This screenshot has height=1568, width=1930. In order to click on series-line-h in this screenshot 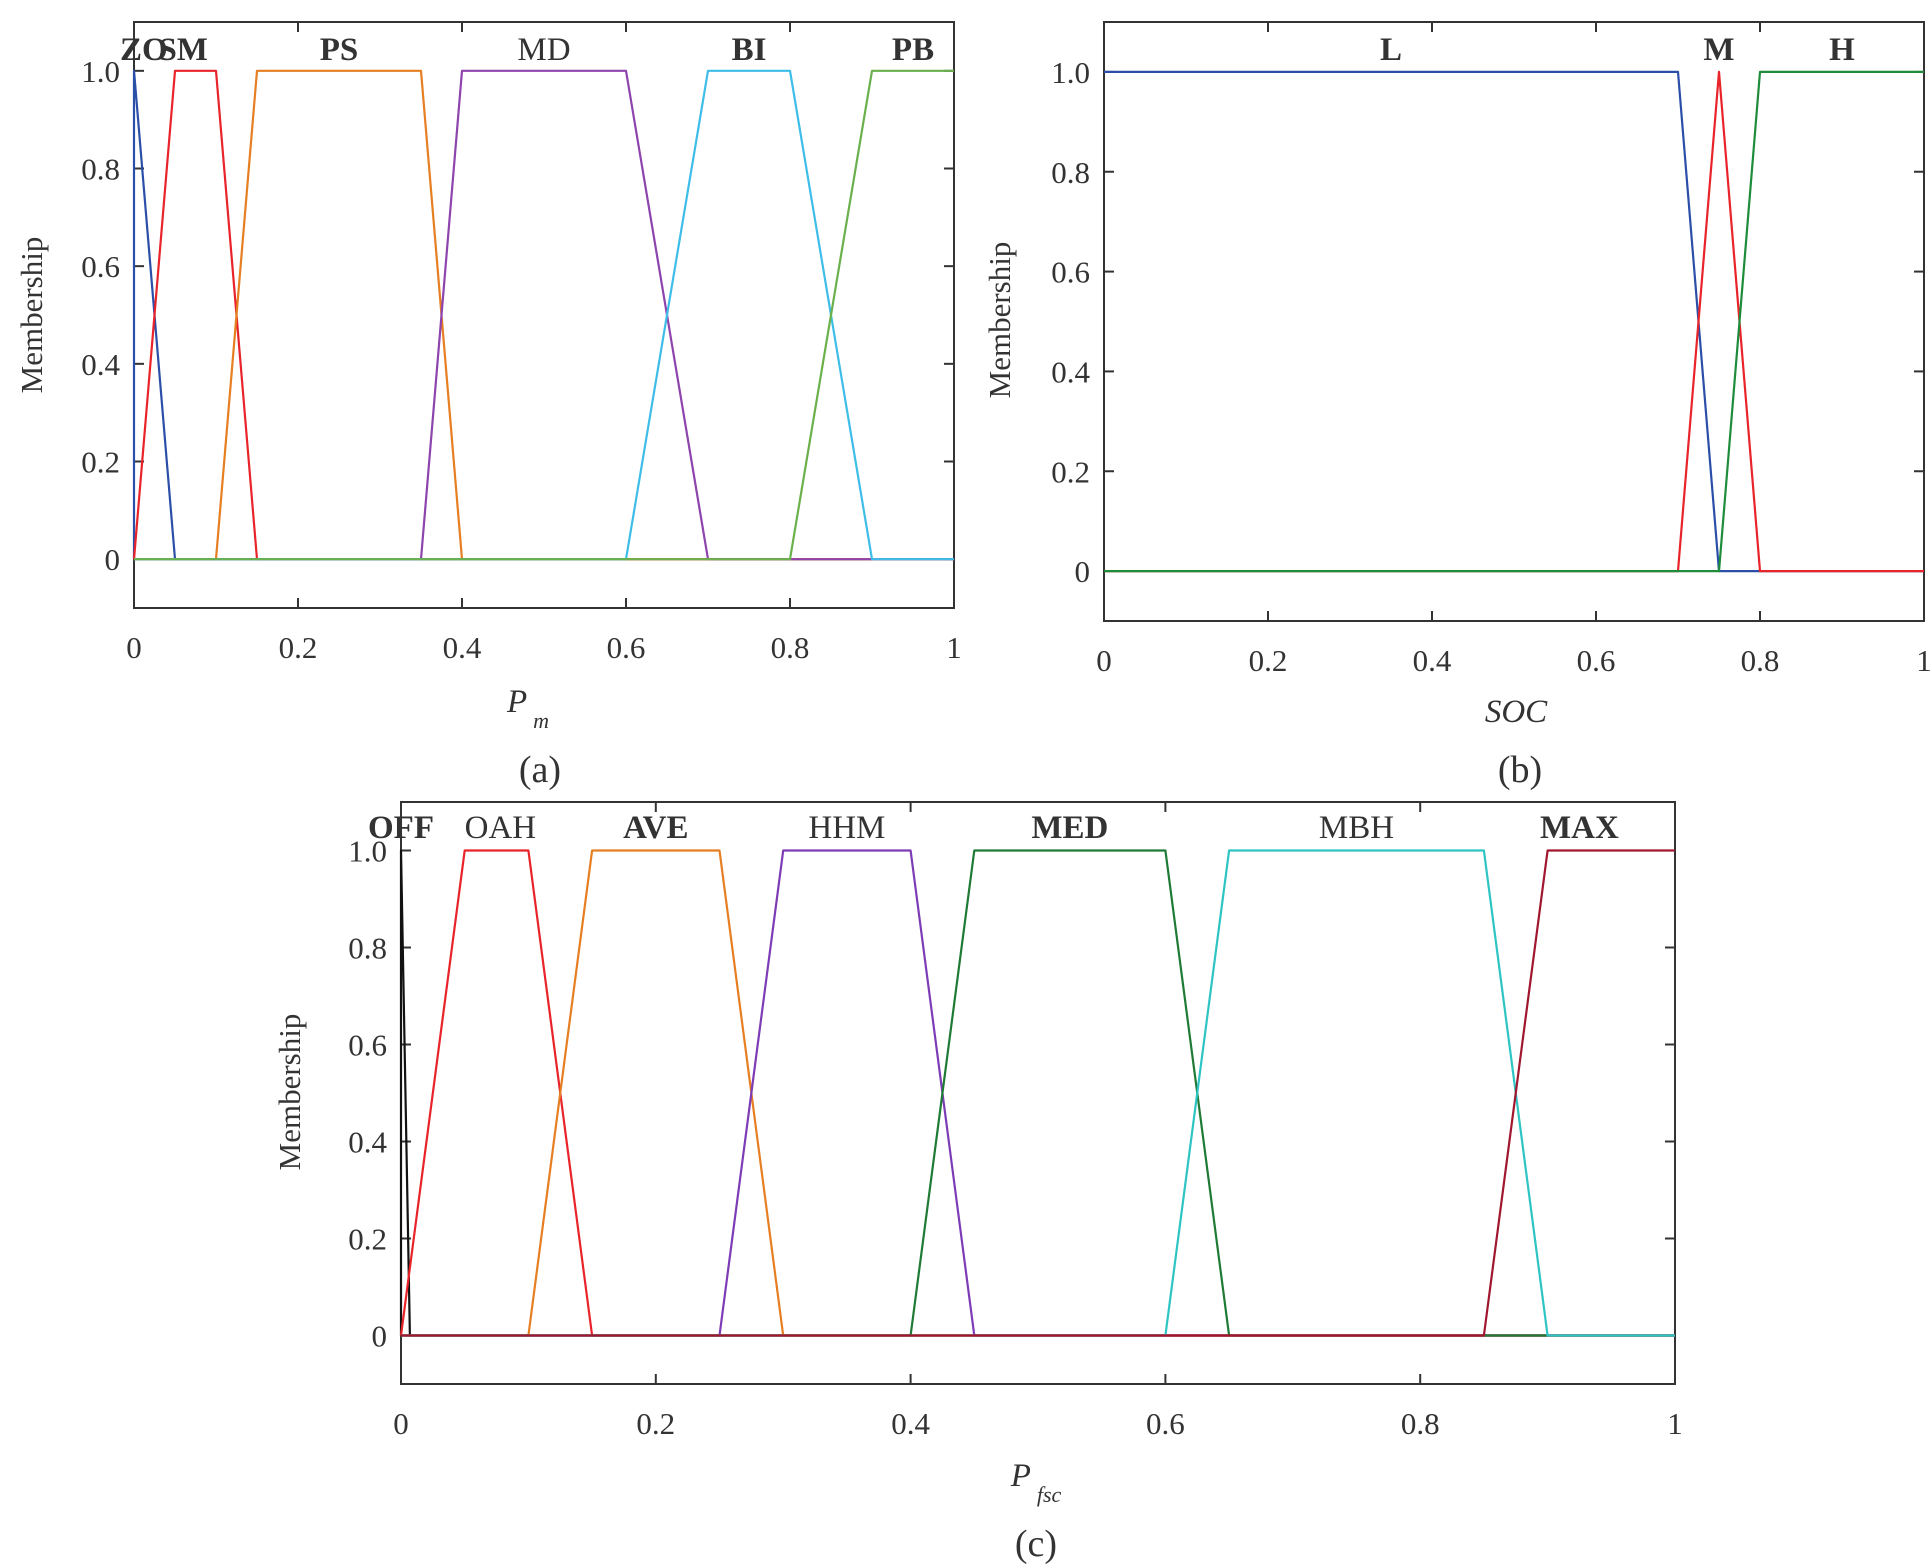, I will do `click(1514, 321)`.